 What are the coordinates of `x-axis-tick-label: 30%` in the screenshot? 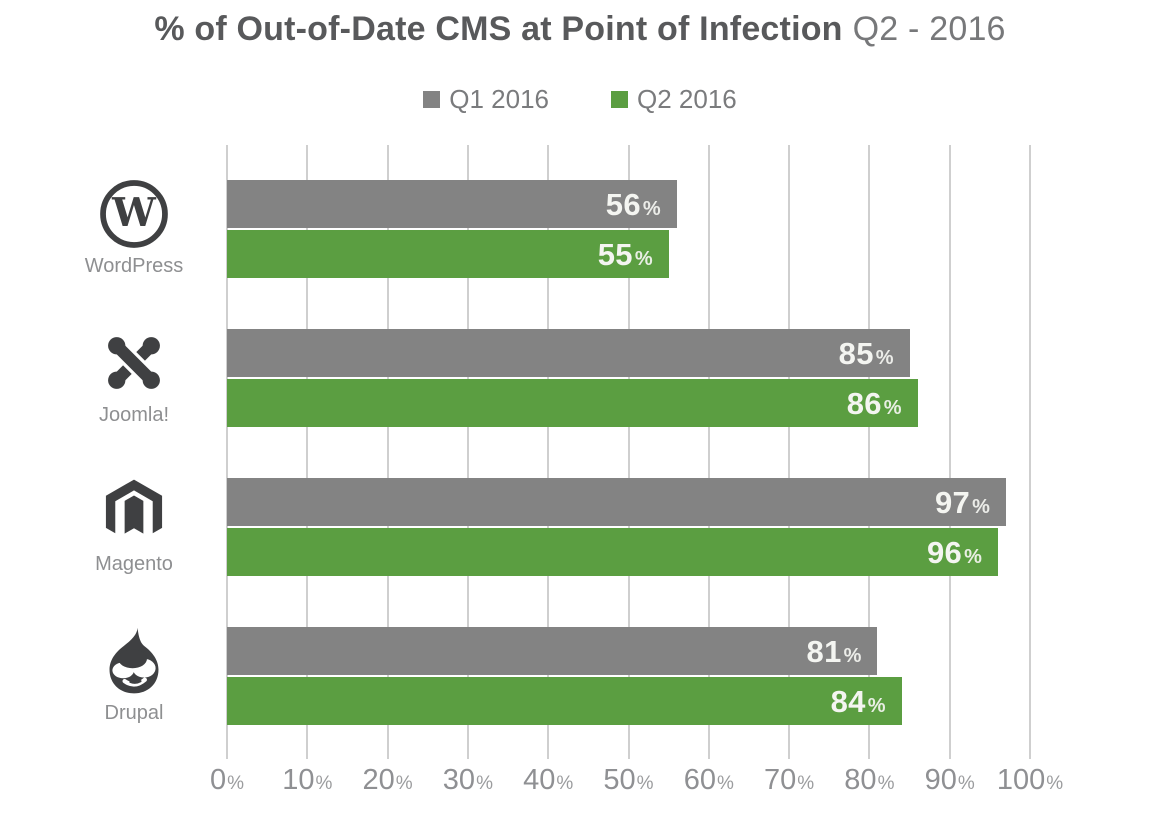 It's located at (468, 780).